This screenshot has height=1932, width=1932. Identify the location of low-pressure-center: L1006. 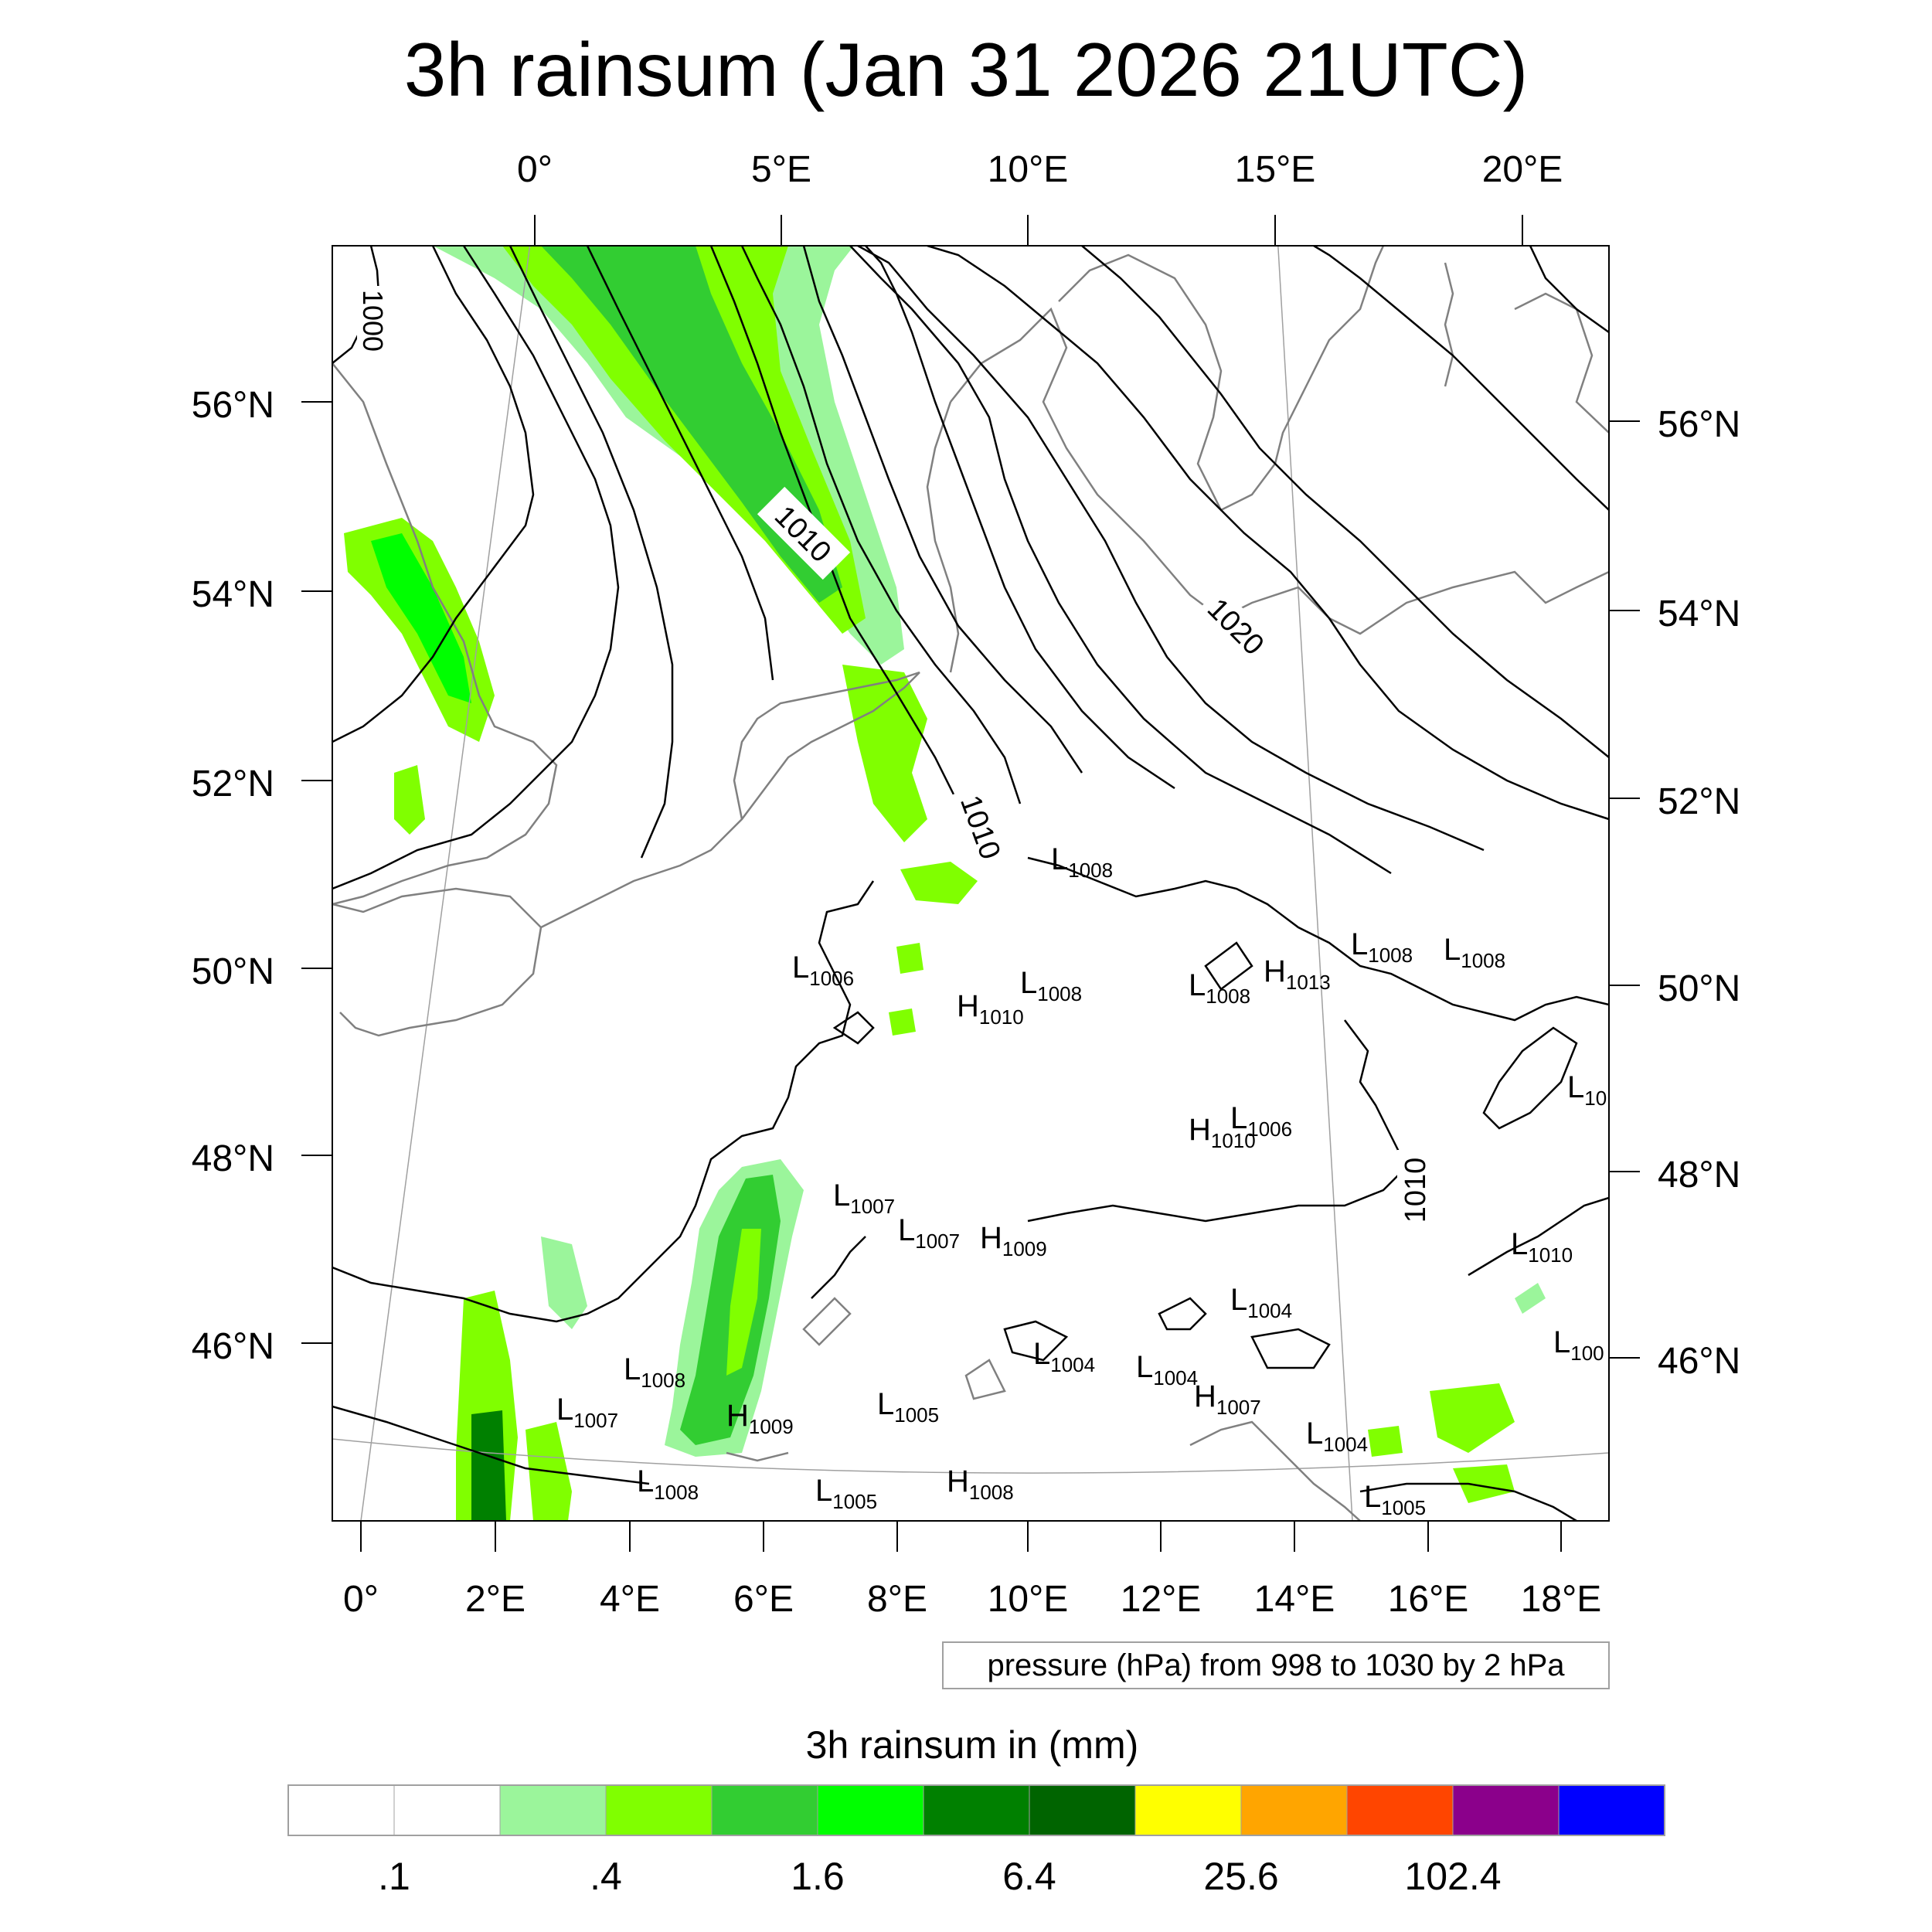
(1261, 1121).